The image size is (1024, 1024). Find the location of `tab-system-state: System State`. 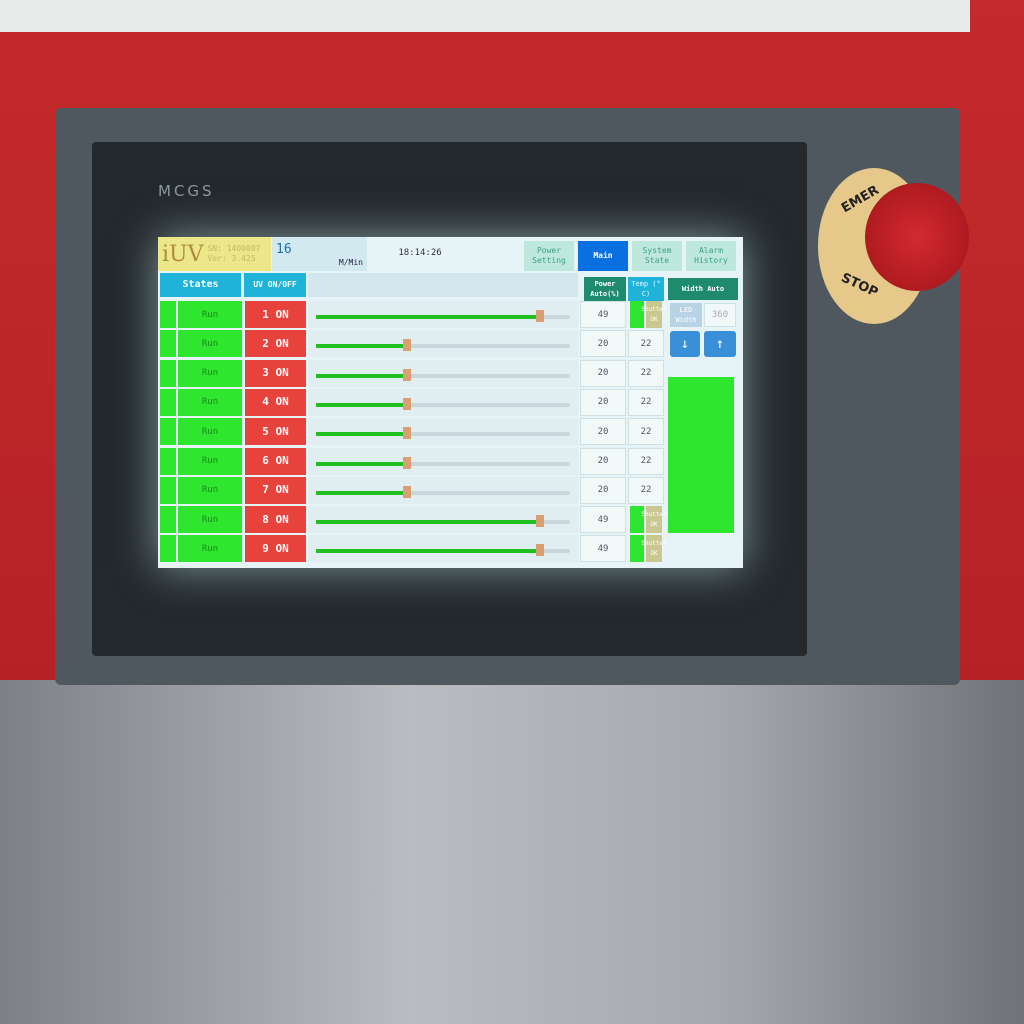

tab-system-state: System State is located at coordinates (657, 256).